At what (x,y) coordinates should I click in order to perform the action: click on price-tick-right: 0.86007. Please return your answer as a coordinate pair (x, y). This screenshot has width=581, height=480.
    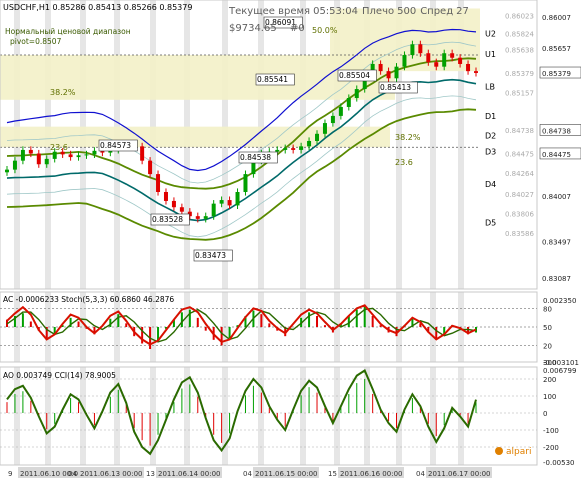
    Looking at the image, I should click on (556, 18).